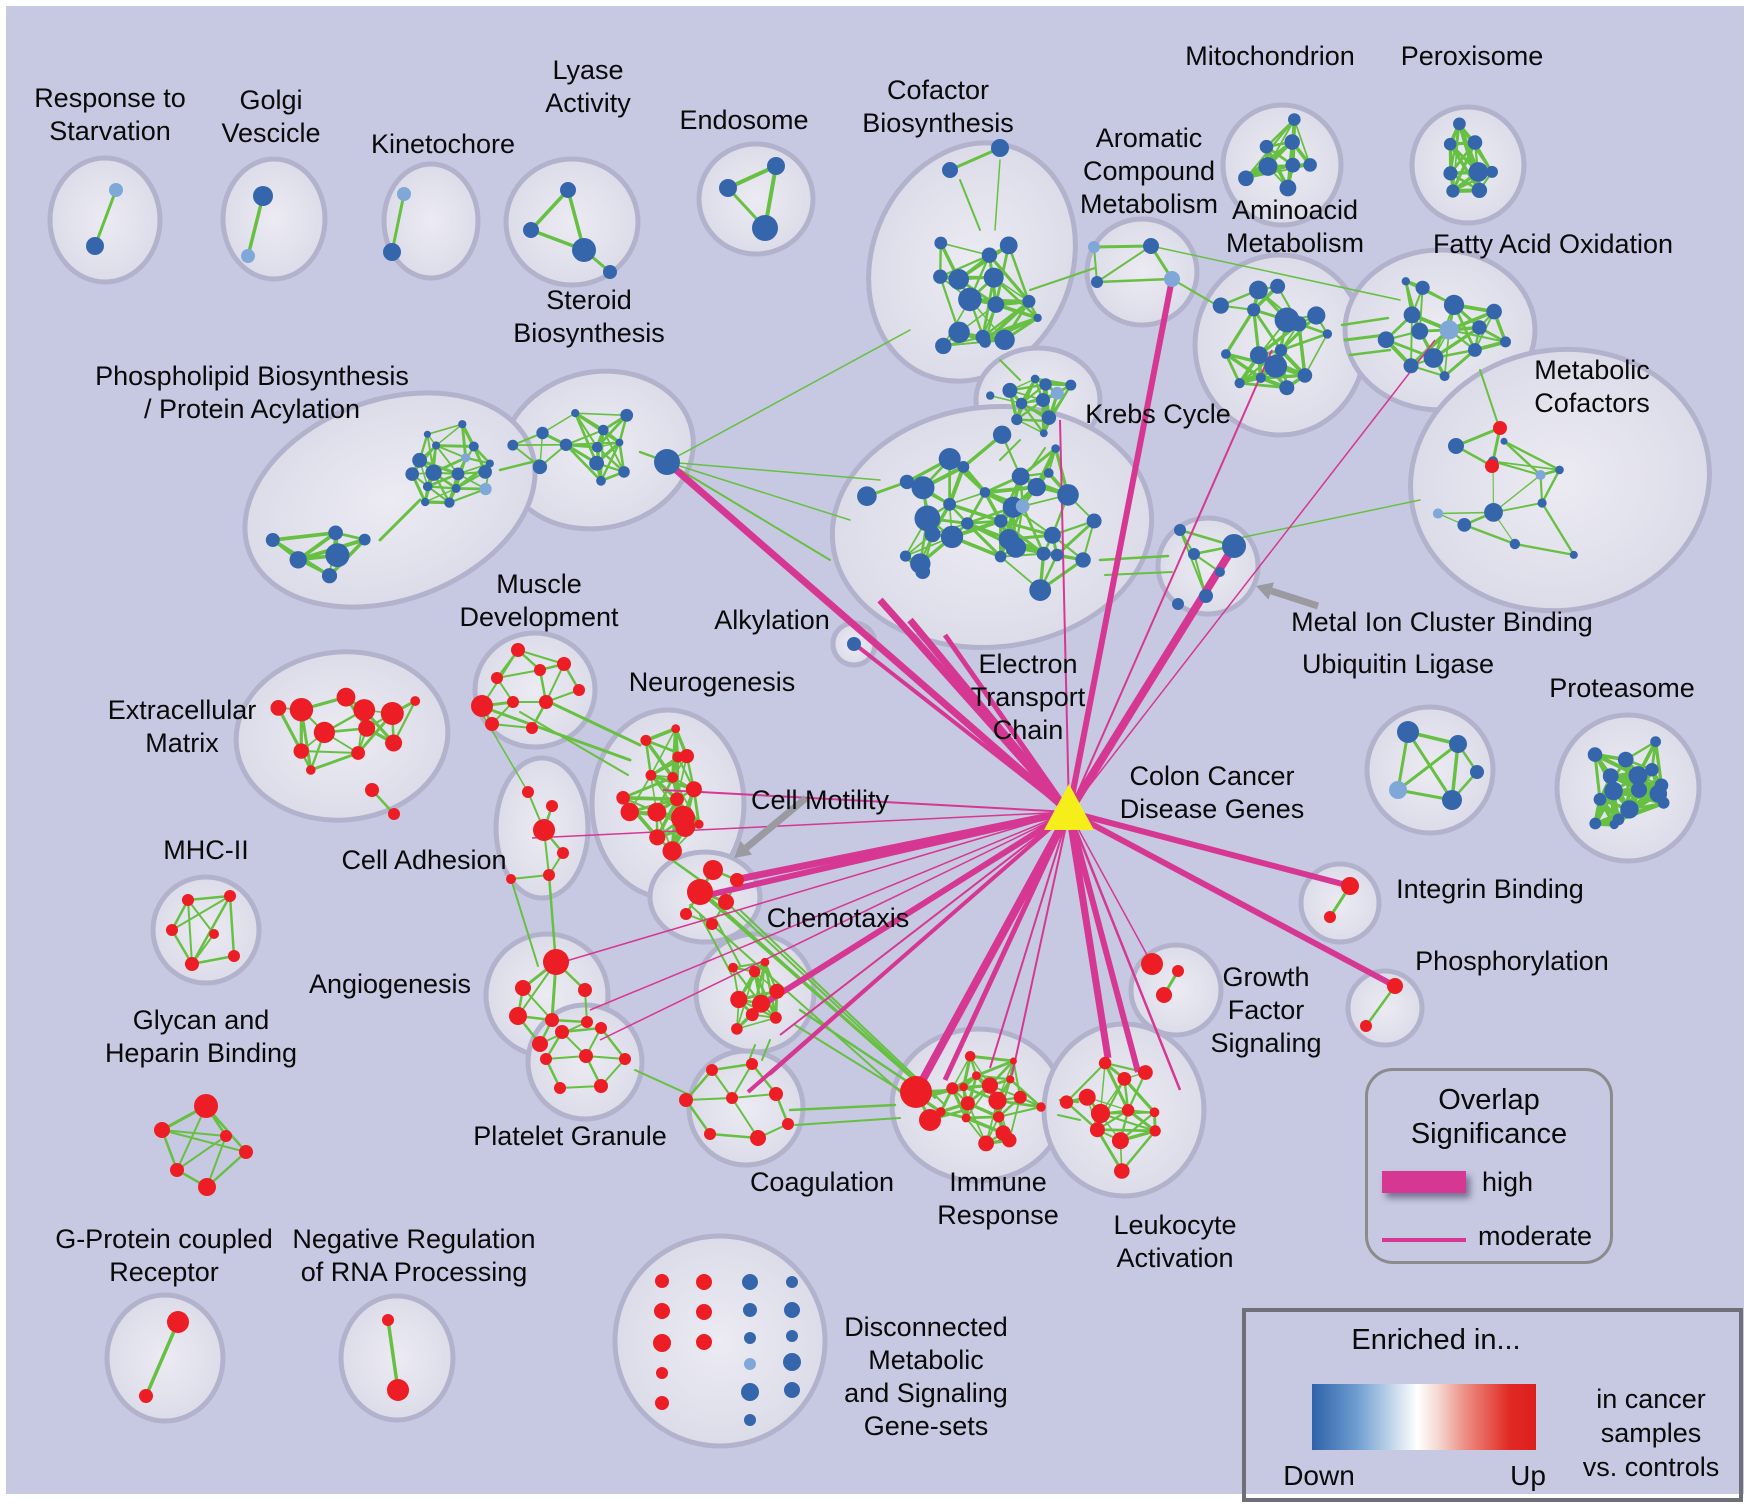 The image size is (1750, 1507). I want to click on high-significance-swatch, so click(1424, 1182).